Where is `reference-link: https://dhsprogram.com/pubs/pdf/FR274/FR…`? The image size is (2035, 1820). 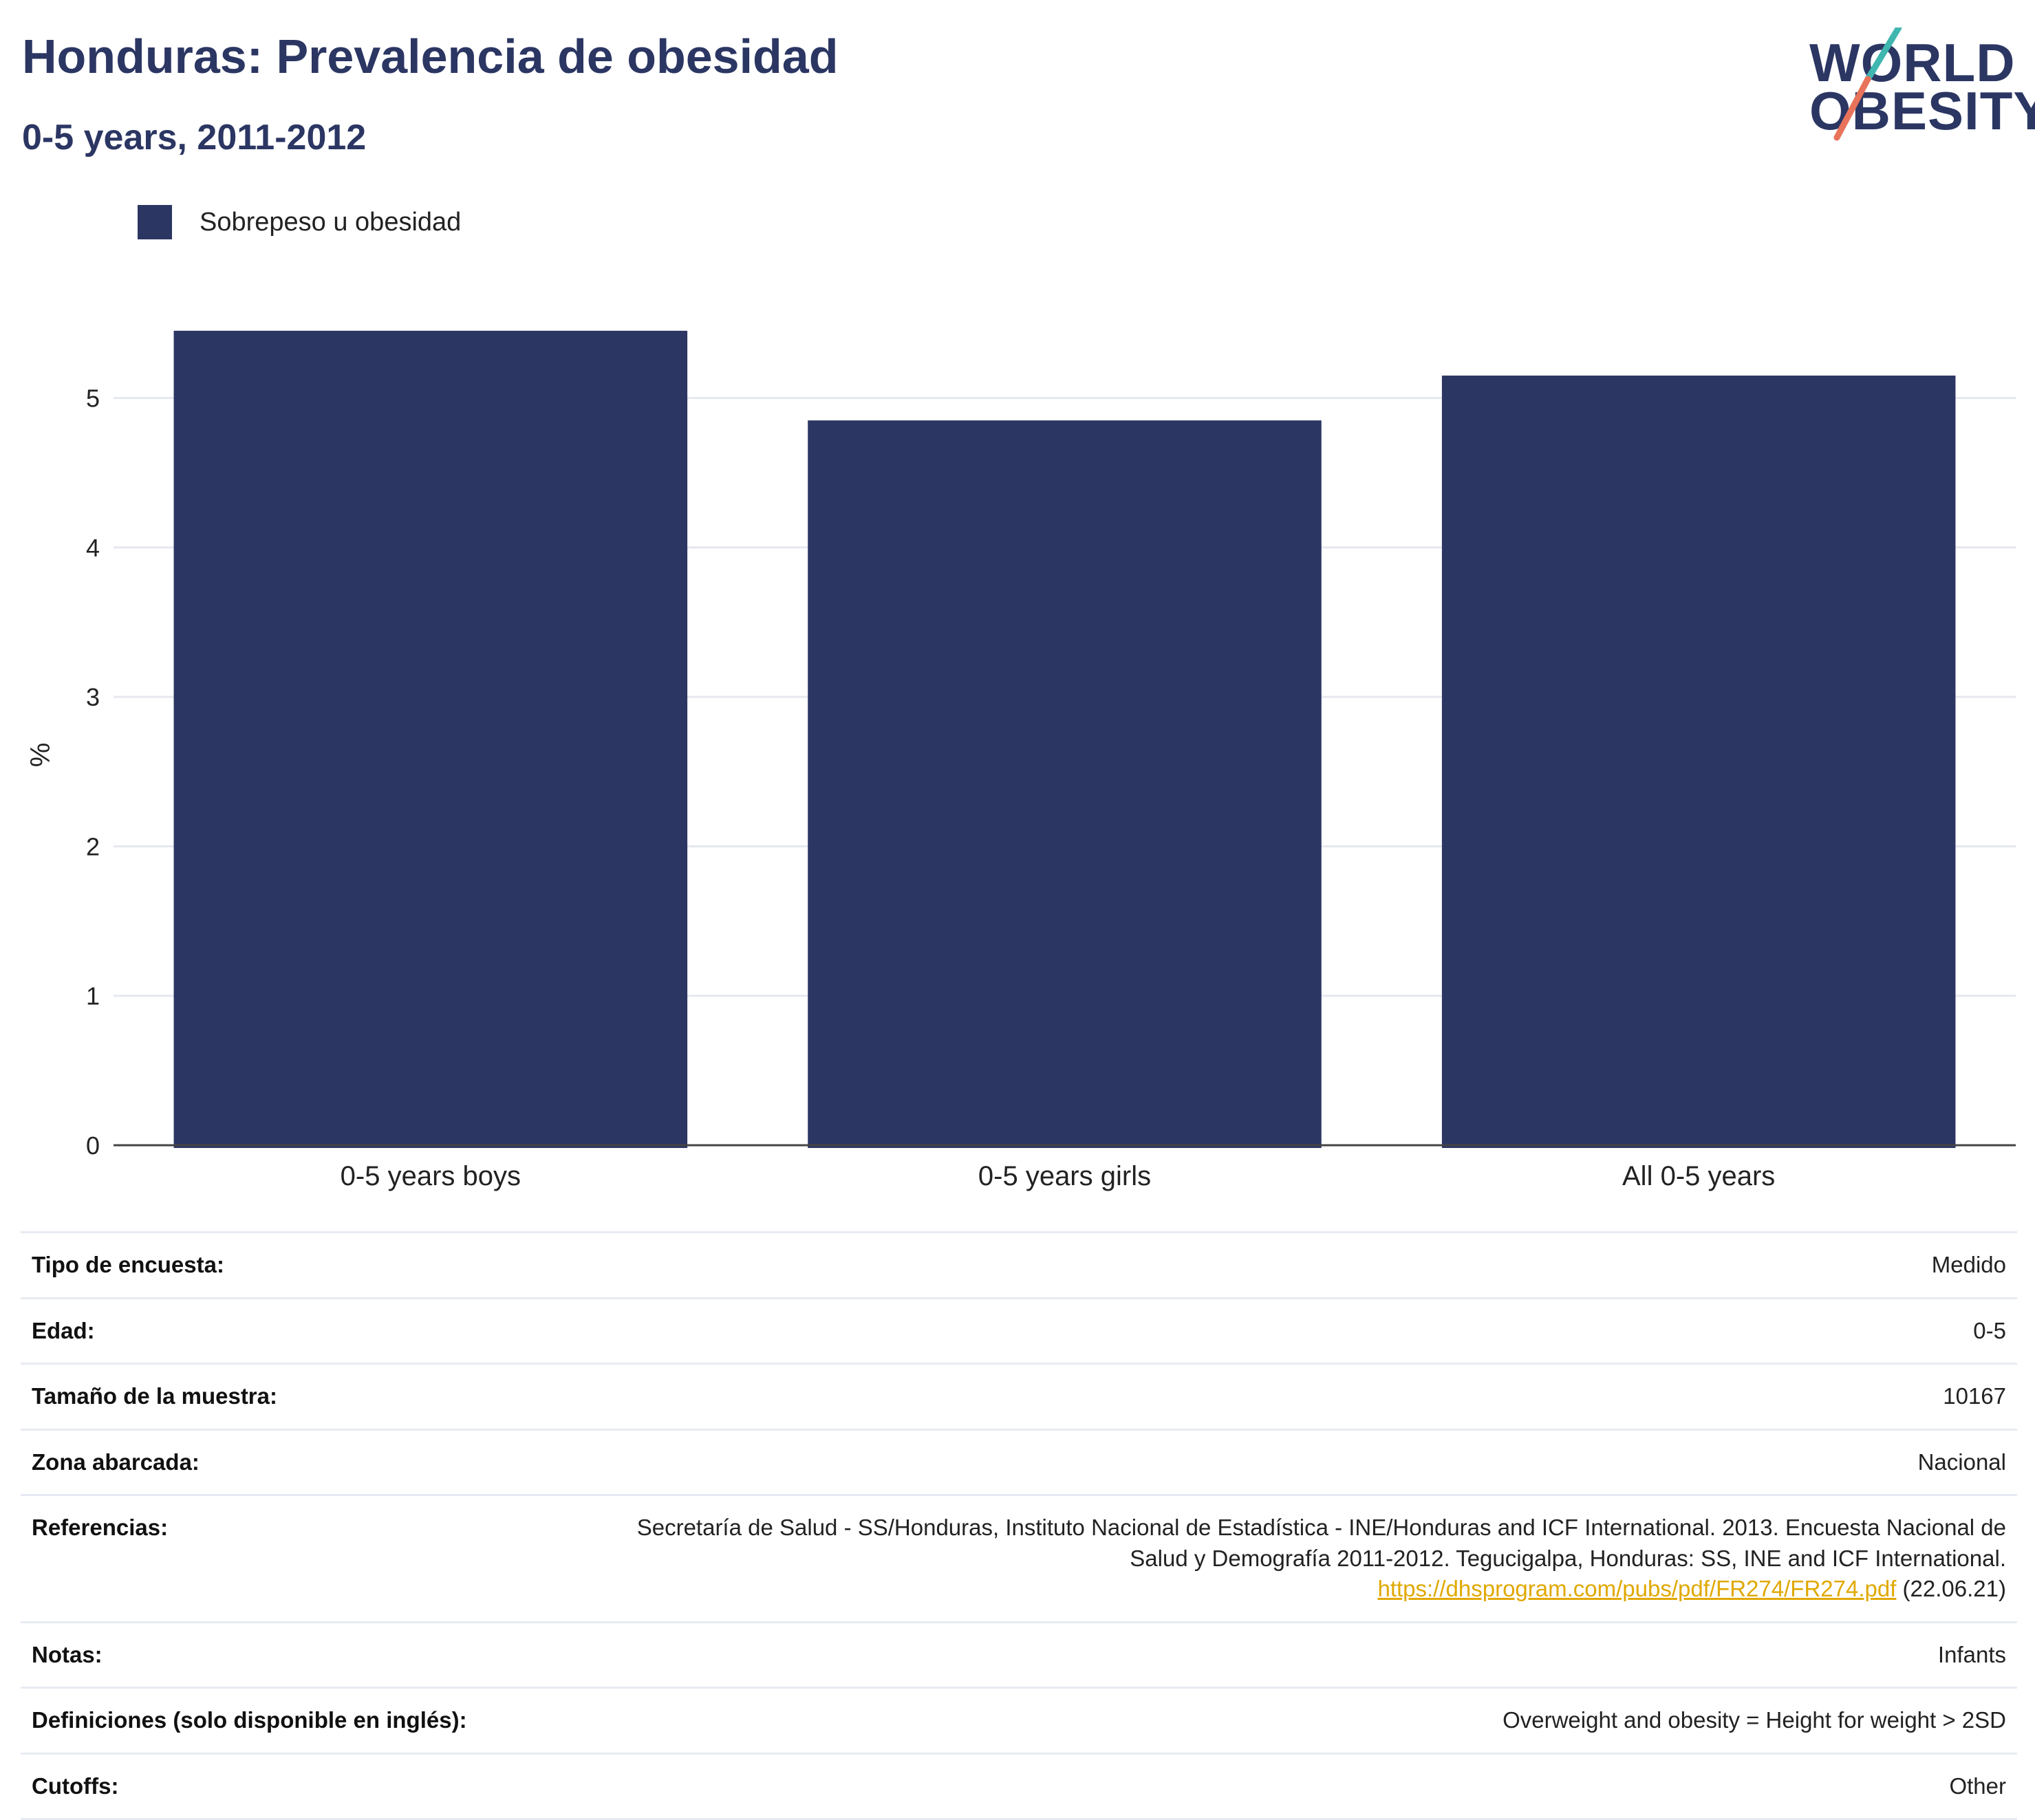
reference-link: https://dhsprogram.com/pubs/pdf/FR274/FR… is located at coordinates (1637, 1589).